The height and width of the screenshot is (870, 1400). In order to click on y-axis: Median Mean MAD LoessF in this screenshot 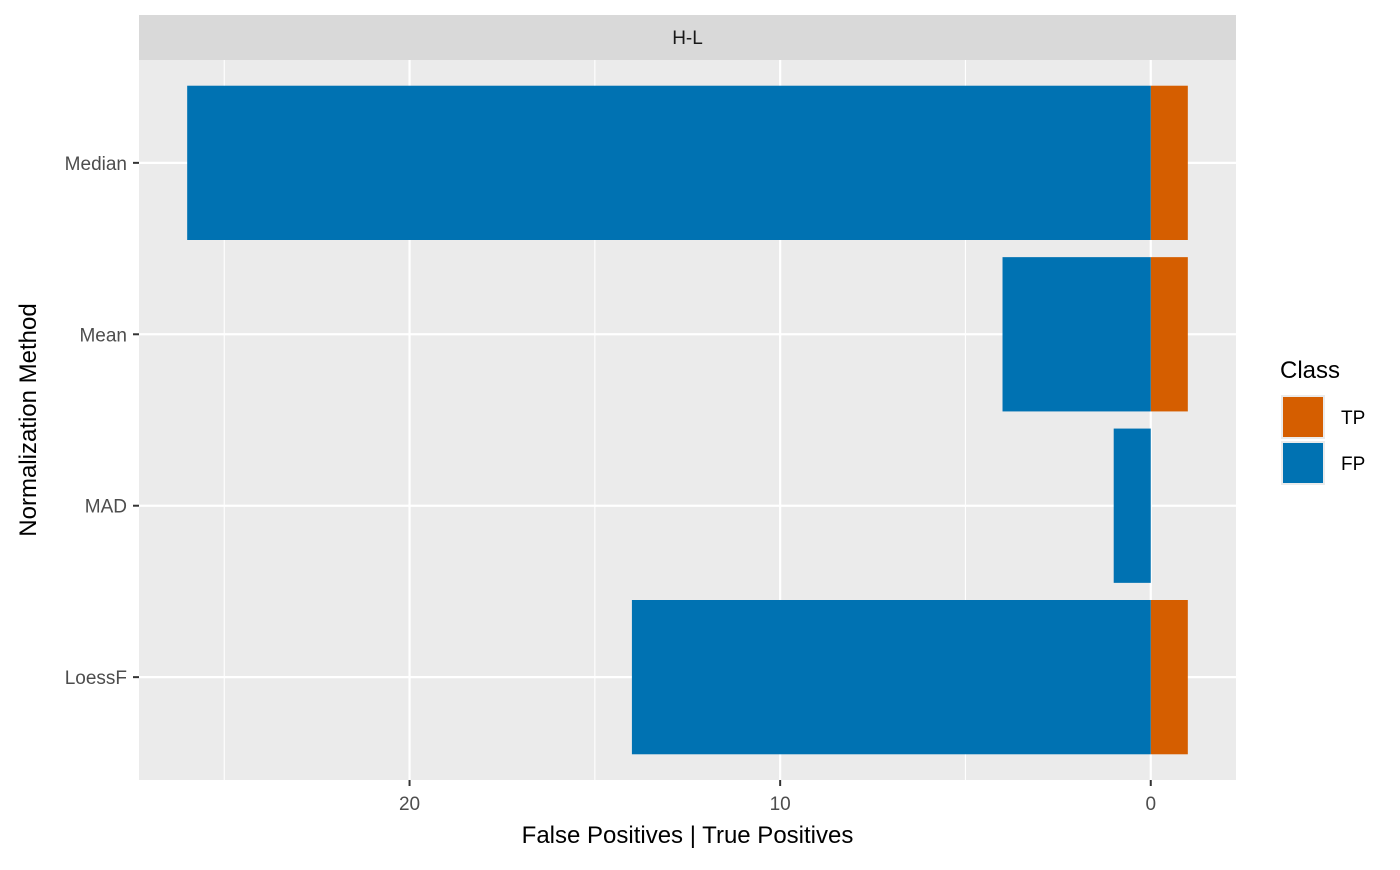, I will do `click(102, 421)`.